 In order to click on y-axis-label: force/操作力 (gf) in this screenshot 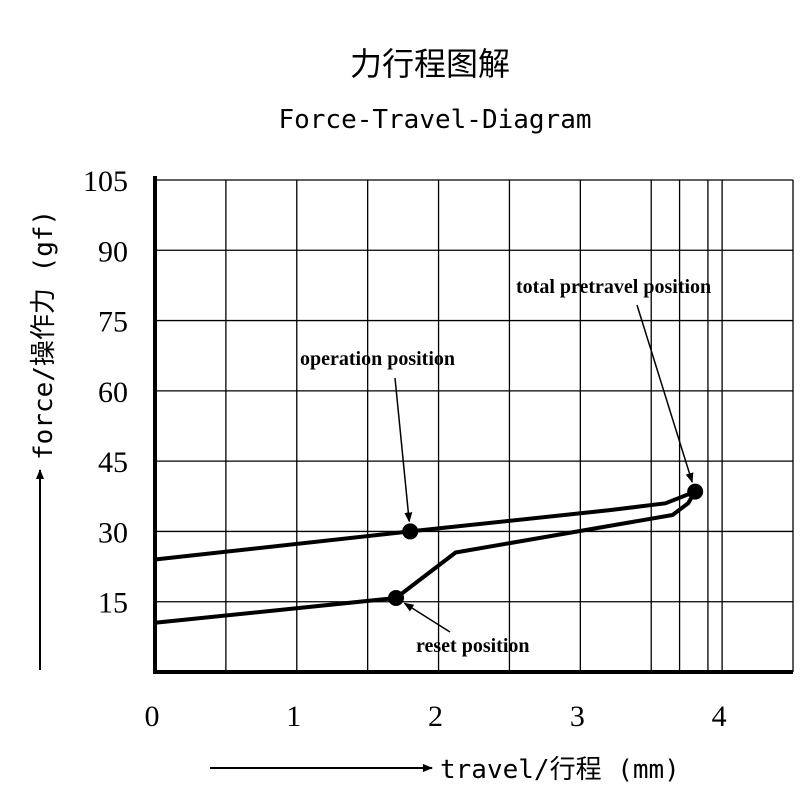, I will do `click(44, 335)`.